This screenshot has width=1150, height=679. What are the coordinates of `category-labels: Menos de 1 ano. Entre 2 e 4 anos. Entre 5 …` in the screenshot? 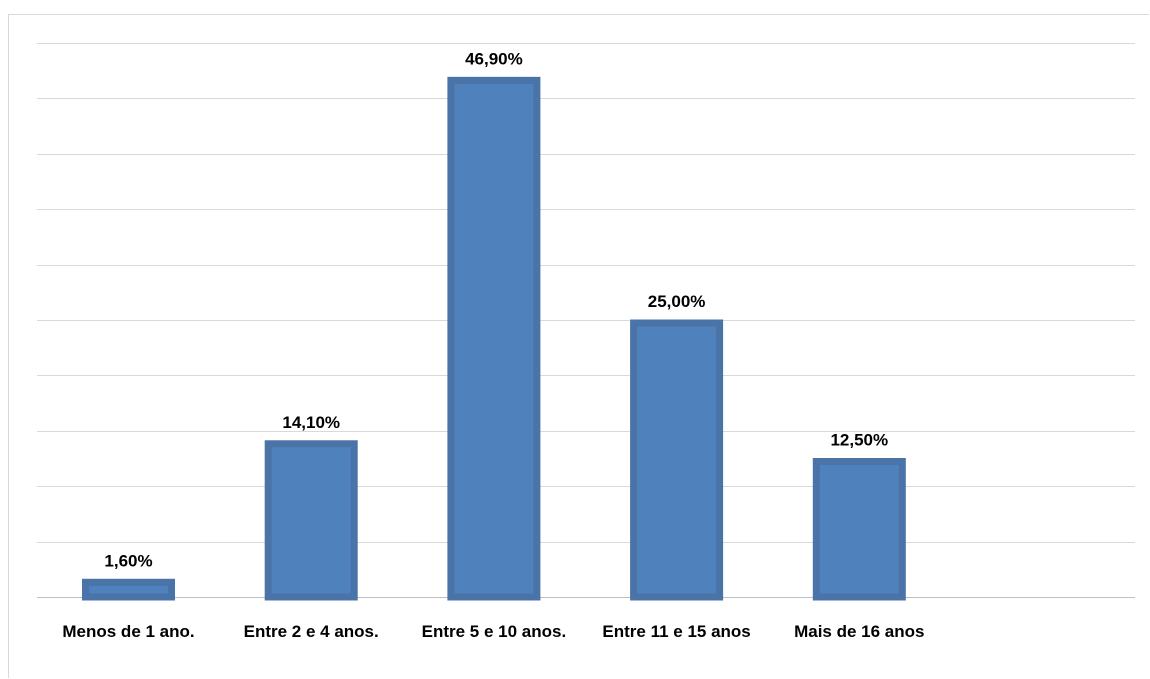 It's located at (493, 631).